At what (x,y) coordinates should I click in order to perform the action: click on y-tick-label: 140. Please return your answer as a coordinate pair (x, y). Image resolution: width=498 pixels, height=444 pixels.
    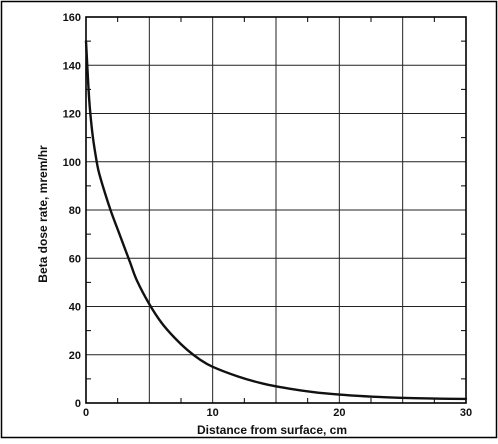
    Looking at the image, I should click on (72, 66).